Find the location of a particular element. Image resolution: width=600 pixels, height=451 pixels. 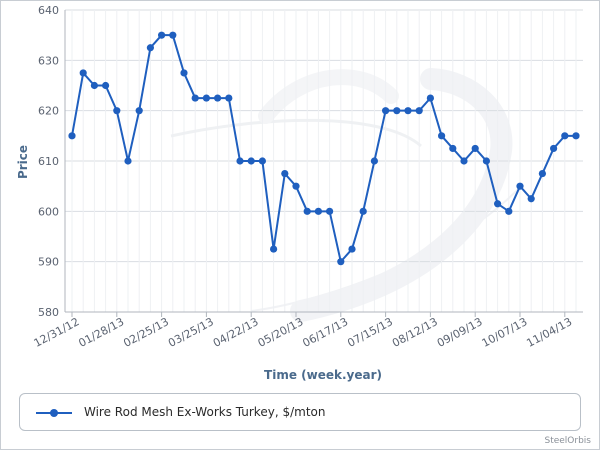

y-tick-label: 610 is located at coordinates (48, 161).